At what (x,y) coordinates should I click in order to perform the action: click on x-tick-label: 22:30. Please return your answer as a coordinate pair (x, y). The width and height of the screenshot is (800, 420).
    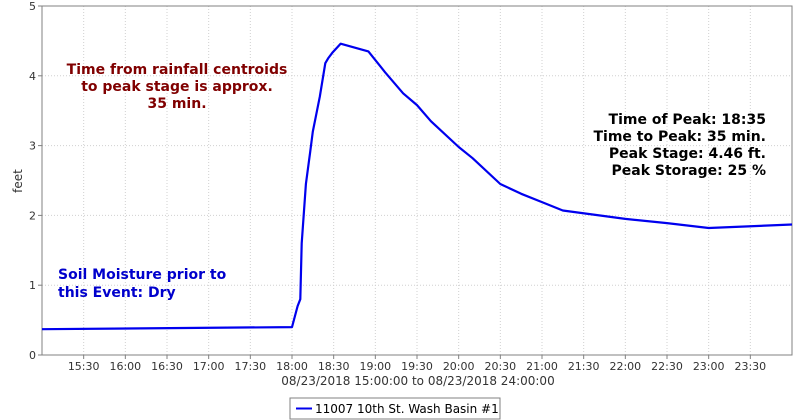
    Looking at the image, I should click on (667, 366).